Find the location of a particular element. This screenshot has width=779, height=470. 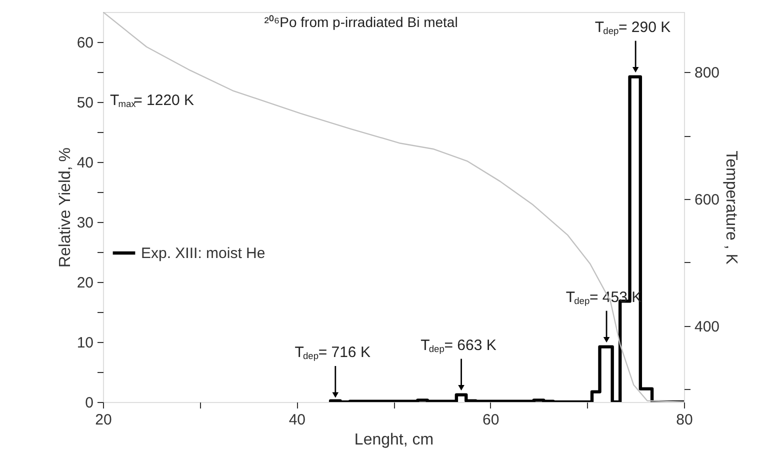

x-tick-label: 80 is located at coordinates (684, 420).